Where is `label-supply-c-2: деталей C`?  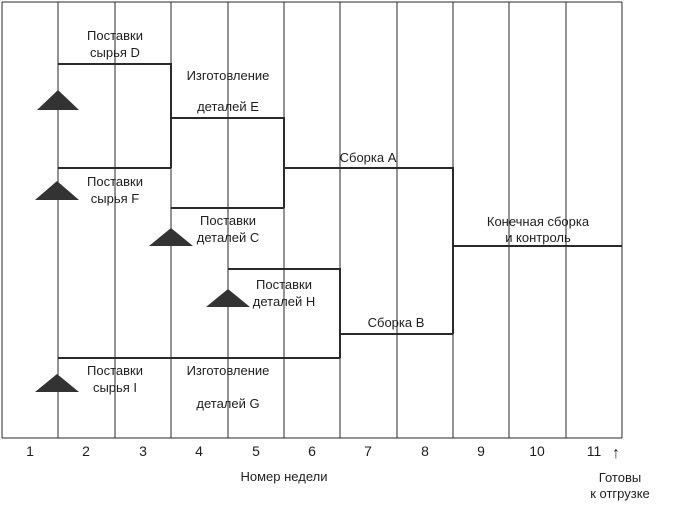 label-supply-c-2: деталей C is located at coordinates (228, 237).